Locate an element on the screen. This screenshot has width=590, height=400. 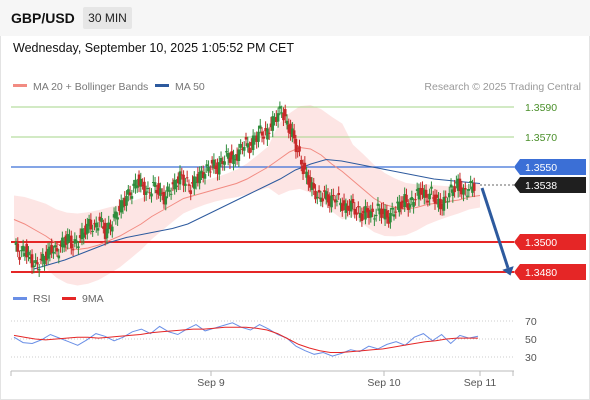
price-tag-label: 1.3590 is located at coordinates (541, 108).